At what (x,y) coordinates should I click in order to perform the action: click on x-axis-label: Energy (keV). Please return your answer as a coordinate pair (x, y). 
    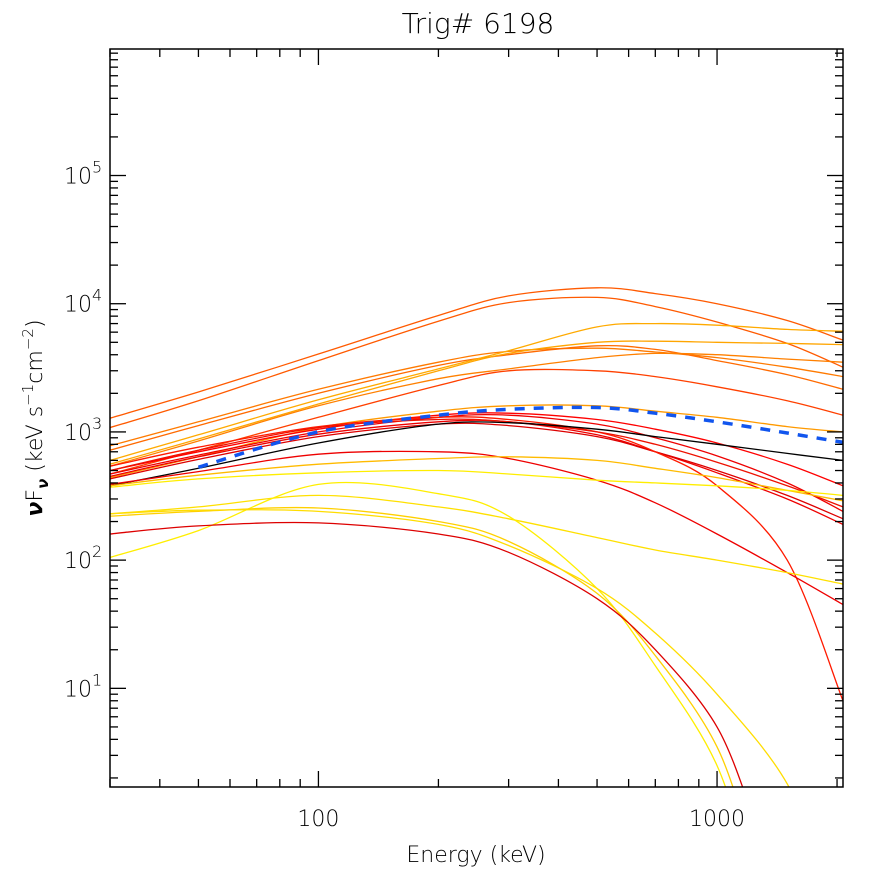
    Looking at the image, I should click on (475, 855).